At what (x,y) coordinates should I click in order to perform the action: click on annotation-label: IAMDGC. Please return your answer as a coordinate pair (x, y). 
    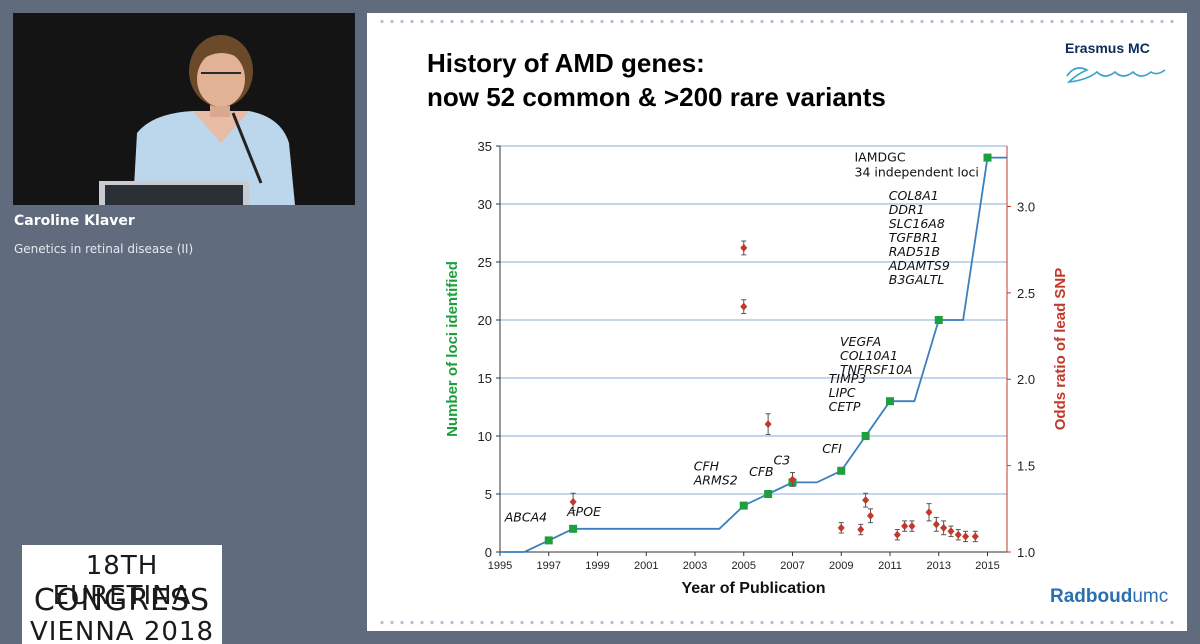
    Looking at the image, I should click on (880, 157).